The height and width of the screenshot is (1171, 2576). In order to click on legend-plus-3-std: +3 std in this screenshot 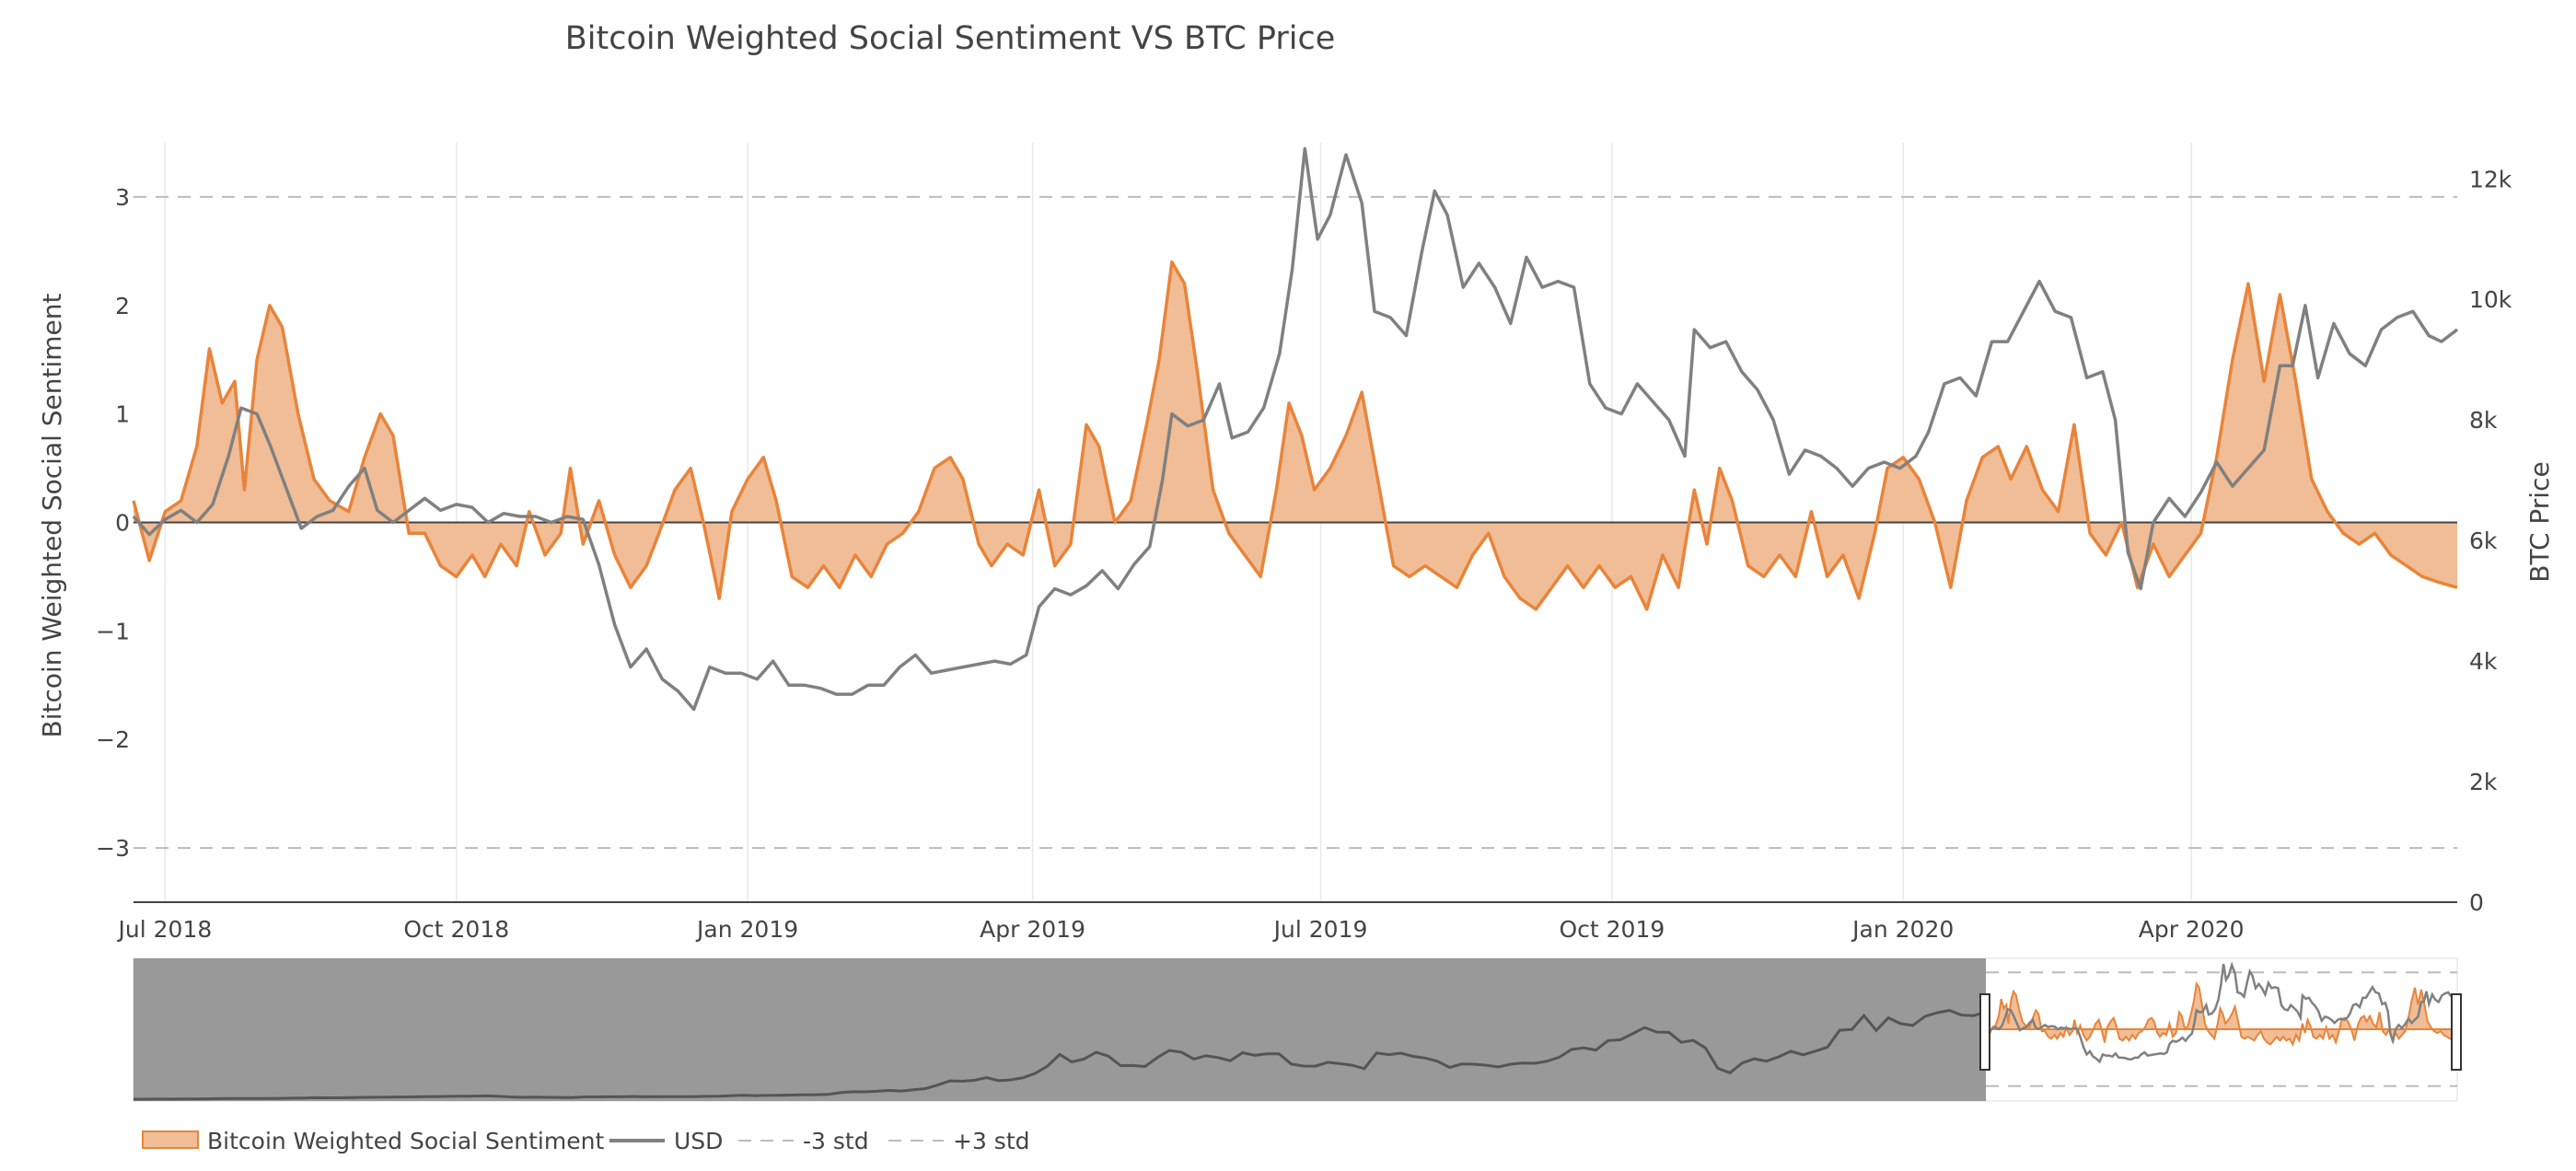, I will do `click(959, 1141)`.